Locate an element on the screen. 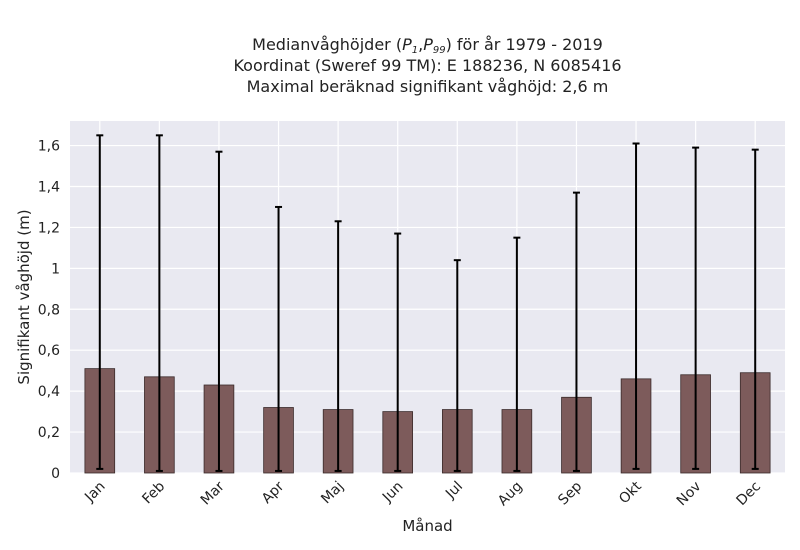 The height and width of the screenshot is (550, 800). error-bar-jun is located at coordinates (398, 352).